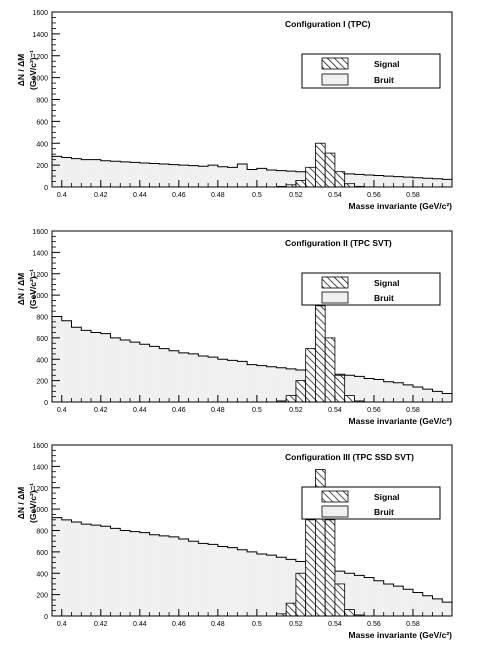 The height and width of the screenshot is (648, 503). What do you see at coordinates (296, 410) in the screenshot?
I see `x-tick-label: 0.52` at bounding box center [296, 410].